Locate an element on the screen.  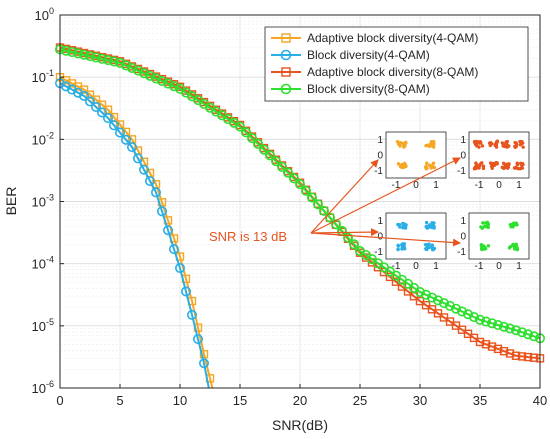
y-tick-label: 10⁻² is located at coordinates (43, 138).